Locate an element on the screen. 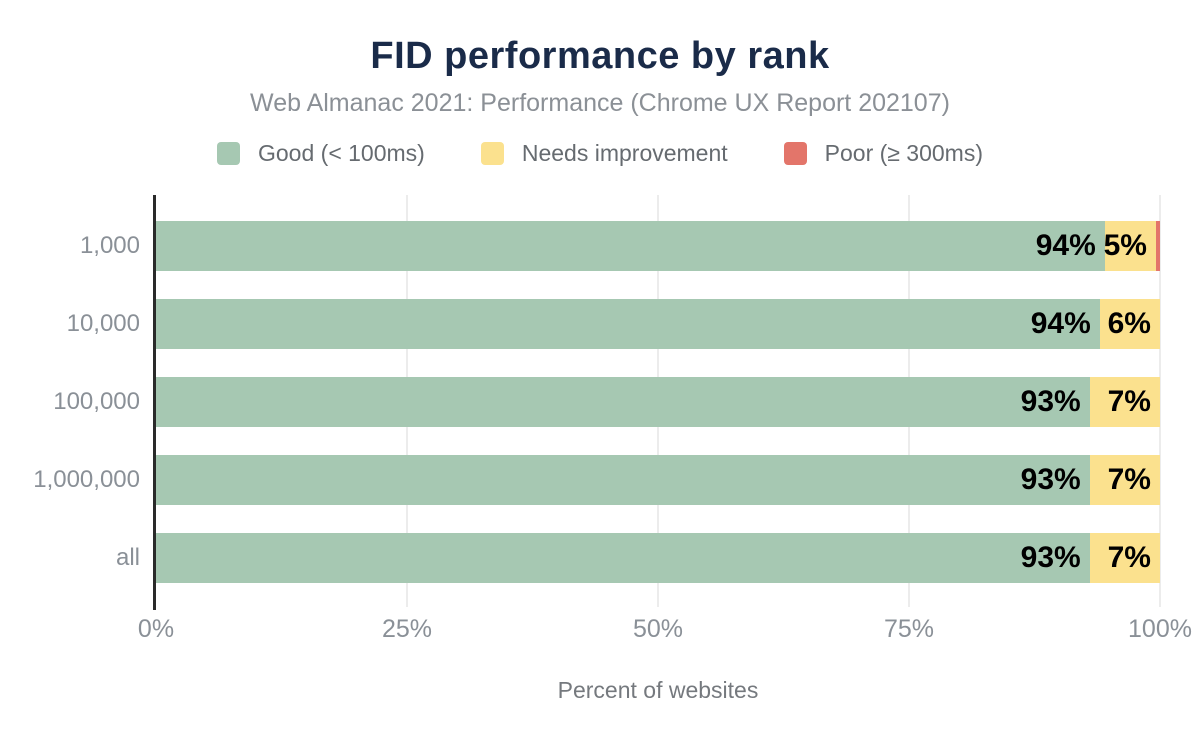 This screenshot has width=1200, height=742. x-axis-tick-label: 75% is located at coordinates (909, 629).